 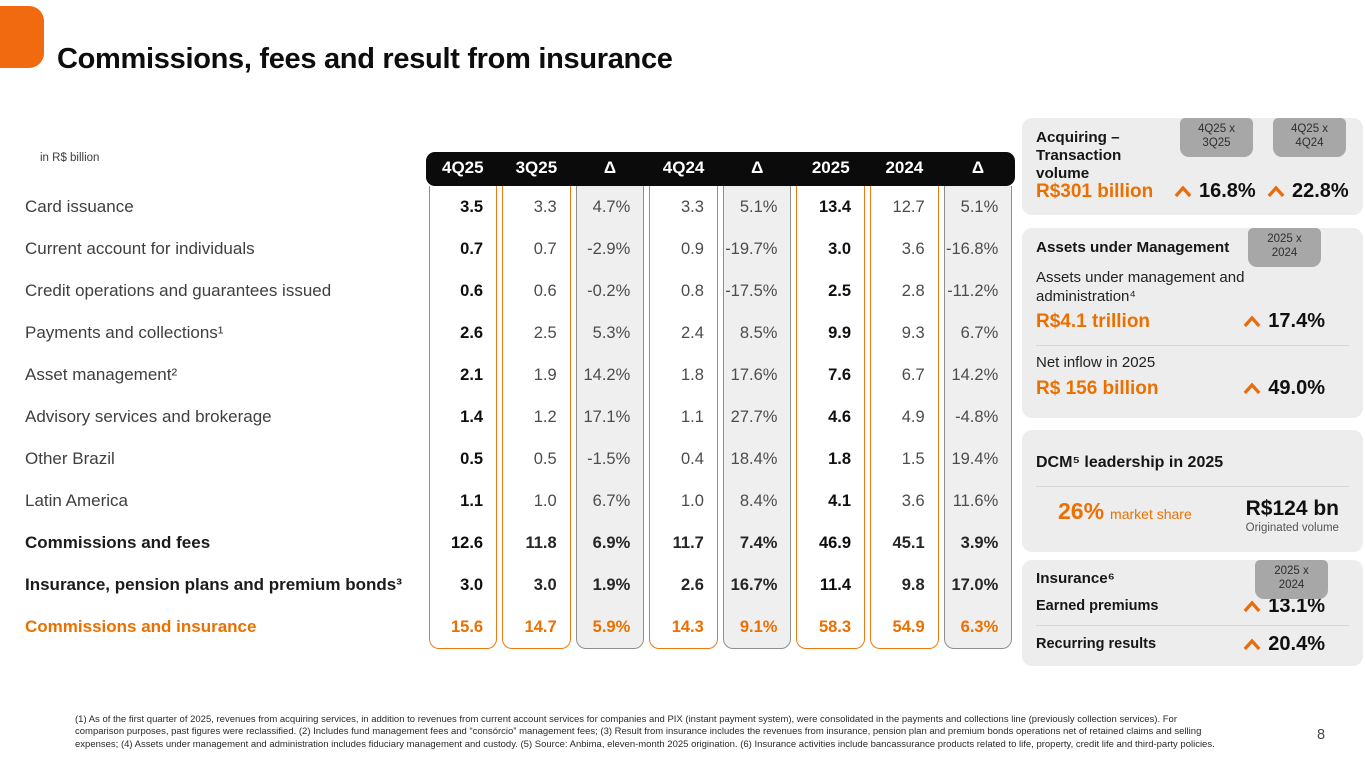 I want to click on table-cell: 14.7, so click(x=540, y=627).